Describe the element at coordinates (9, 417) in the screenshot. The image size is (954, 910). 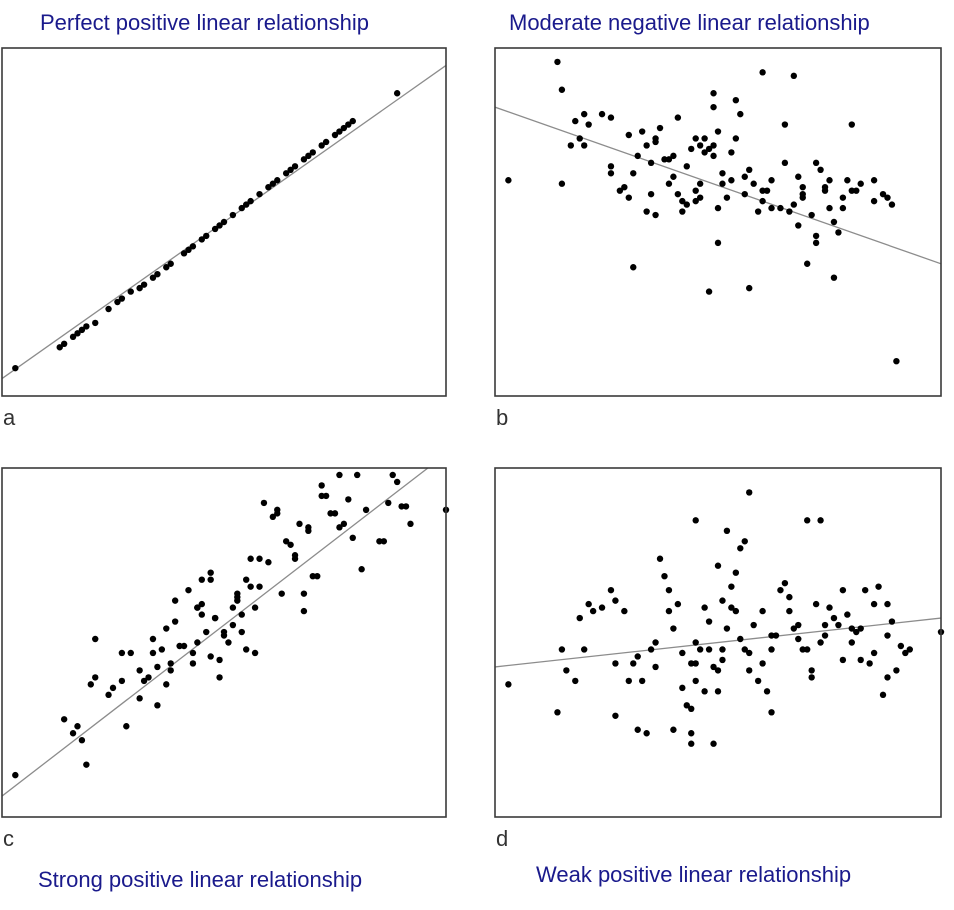
I see `panel-label-a: a` at that location.